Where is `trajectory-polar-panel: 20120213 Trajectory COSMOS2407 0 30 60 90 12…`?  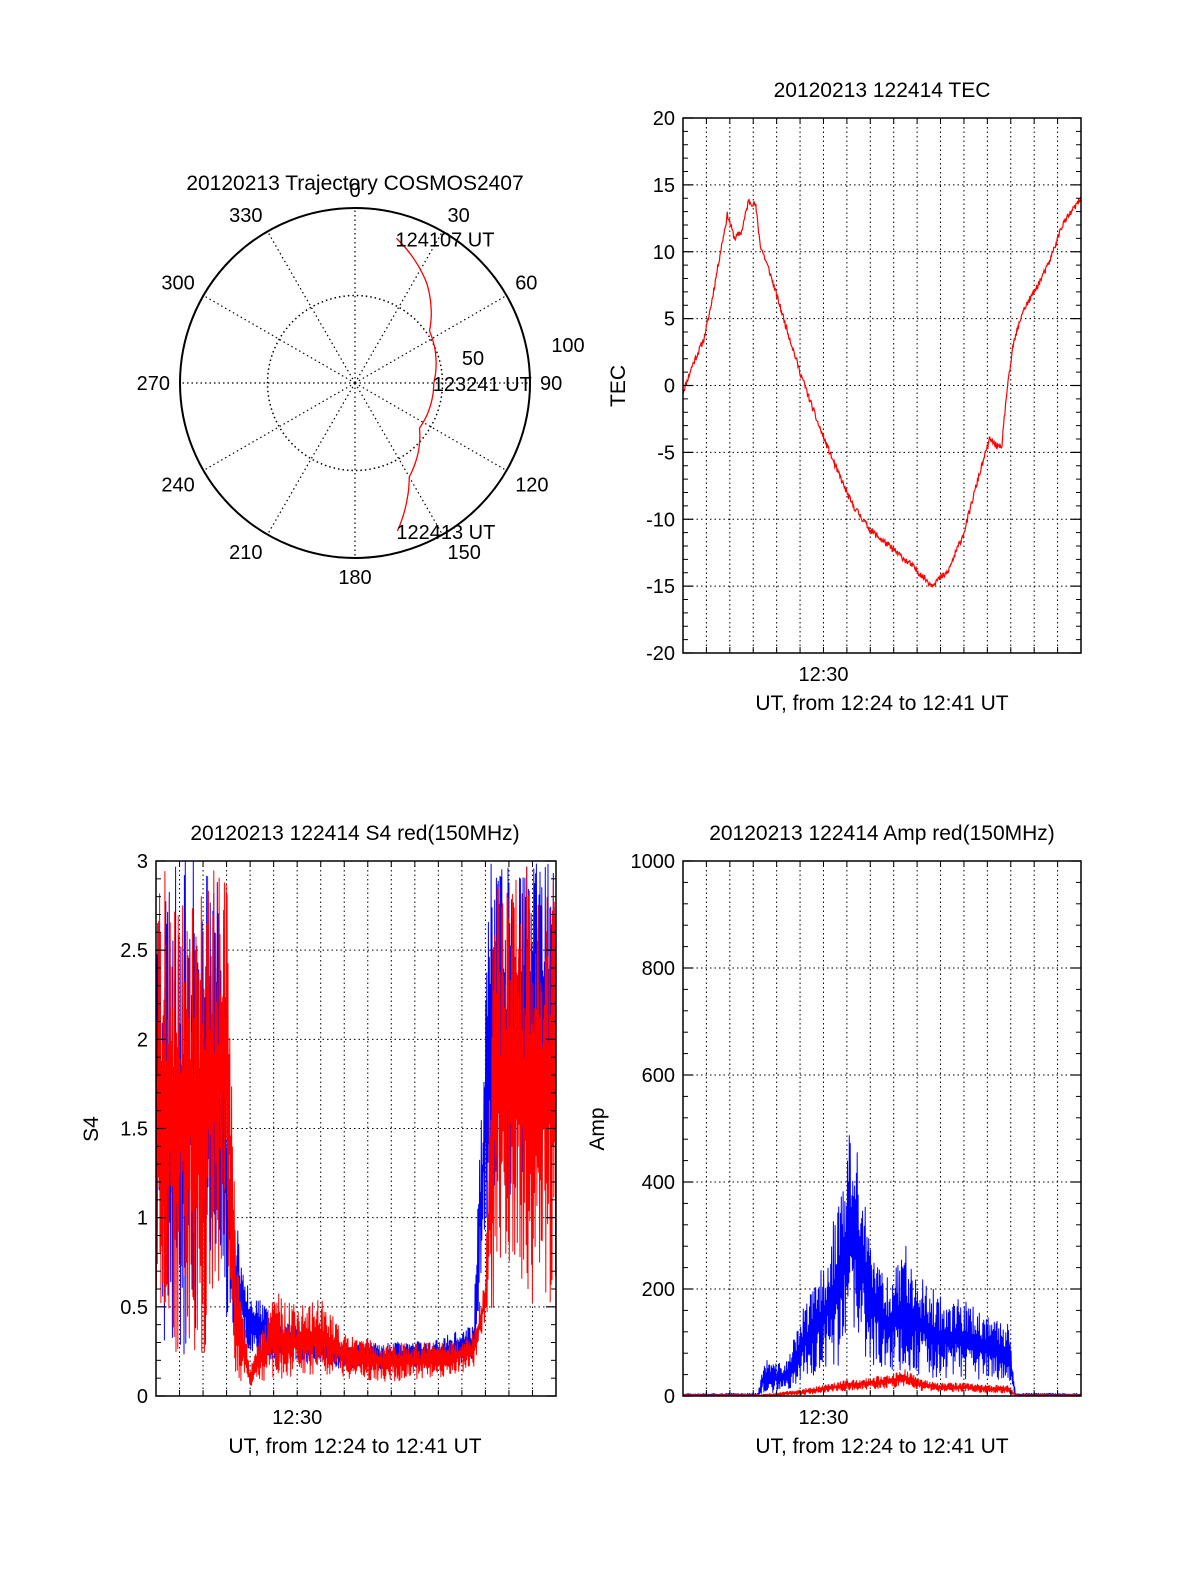 trajectory-polar-panel: 20120213 Trajectory COSMOS2407 0 30 60 90 12… is located at coordinates (361, 380).